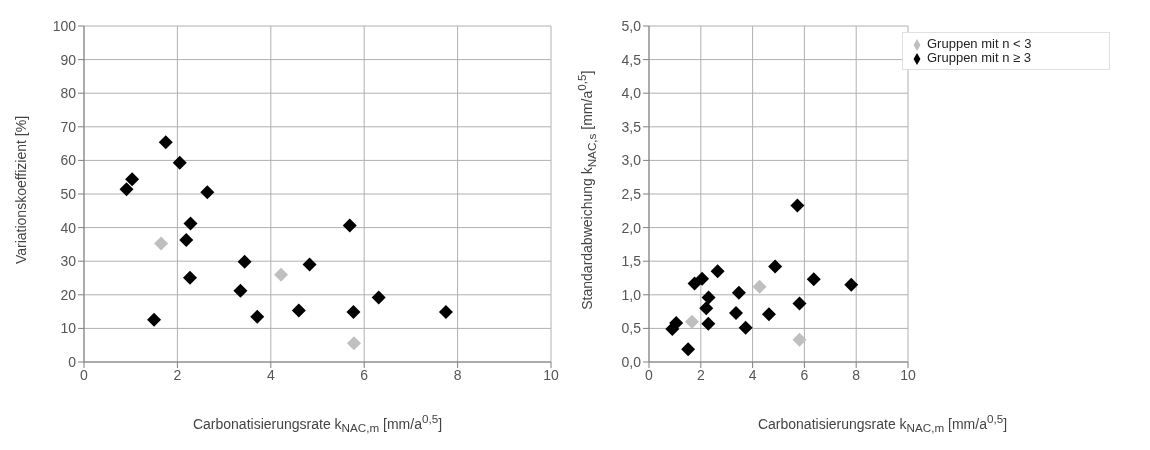  Describe the element at coordinates (68, 93) in the screenshot. I see `y-tick-label: 80` at that location.